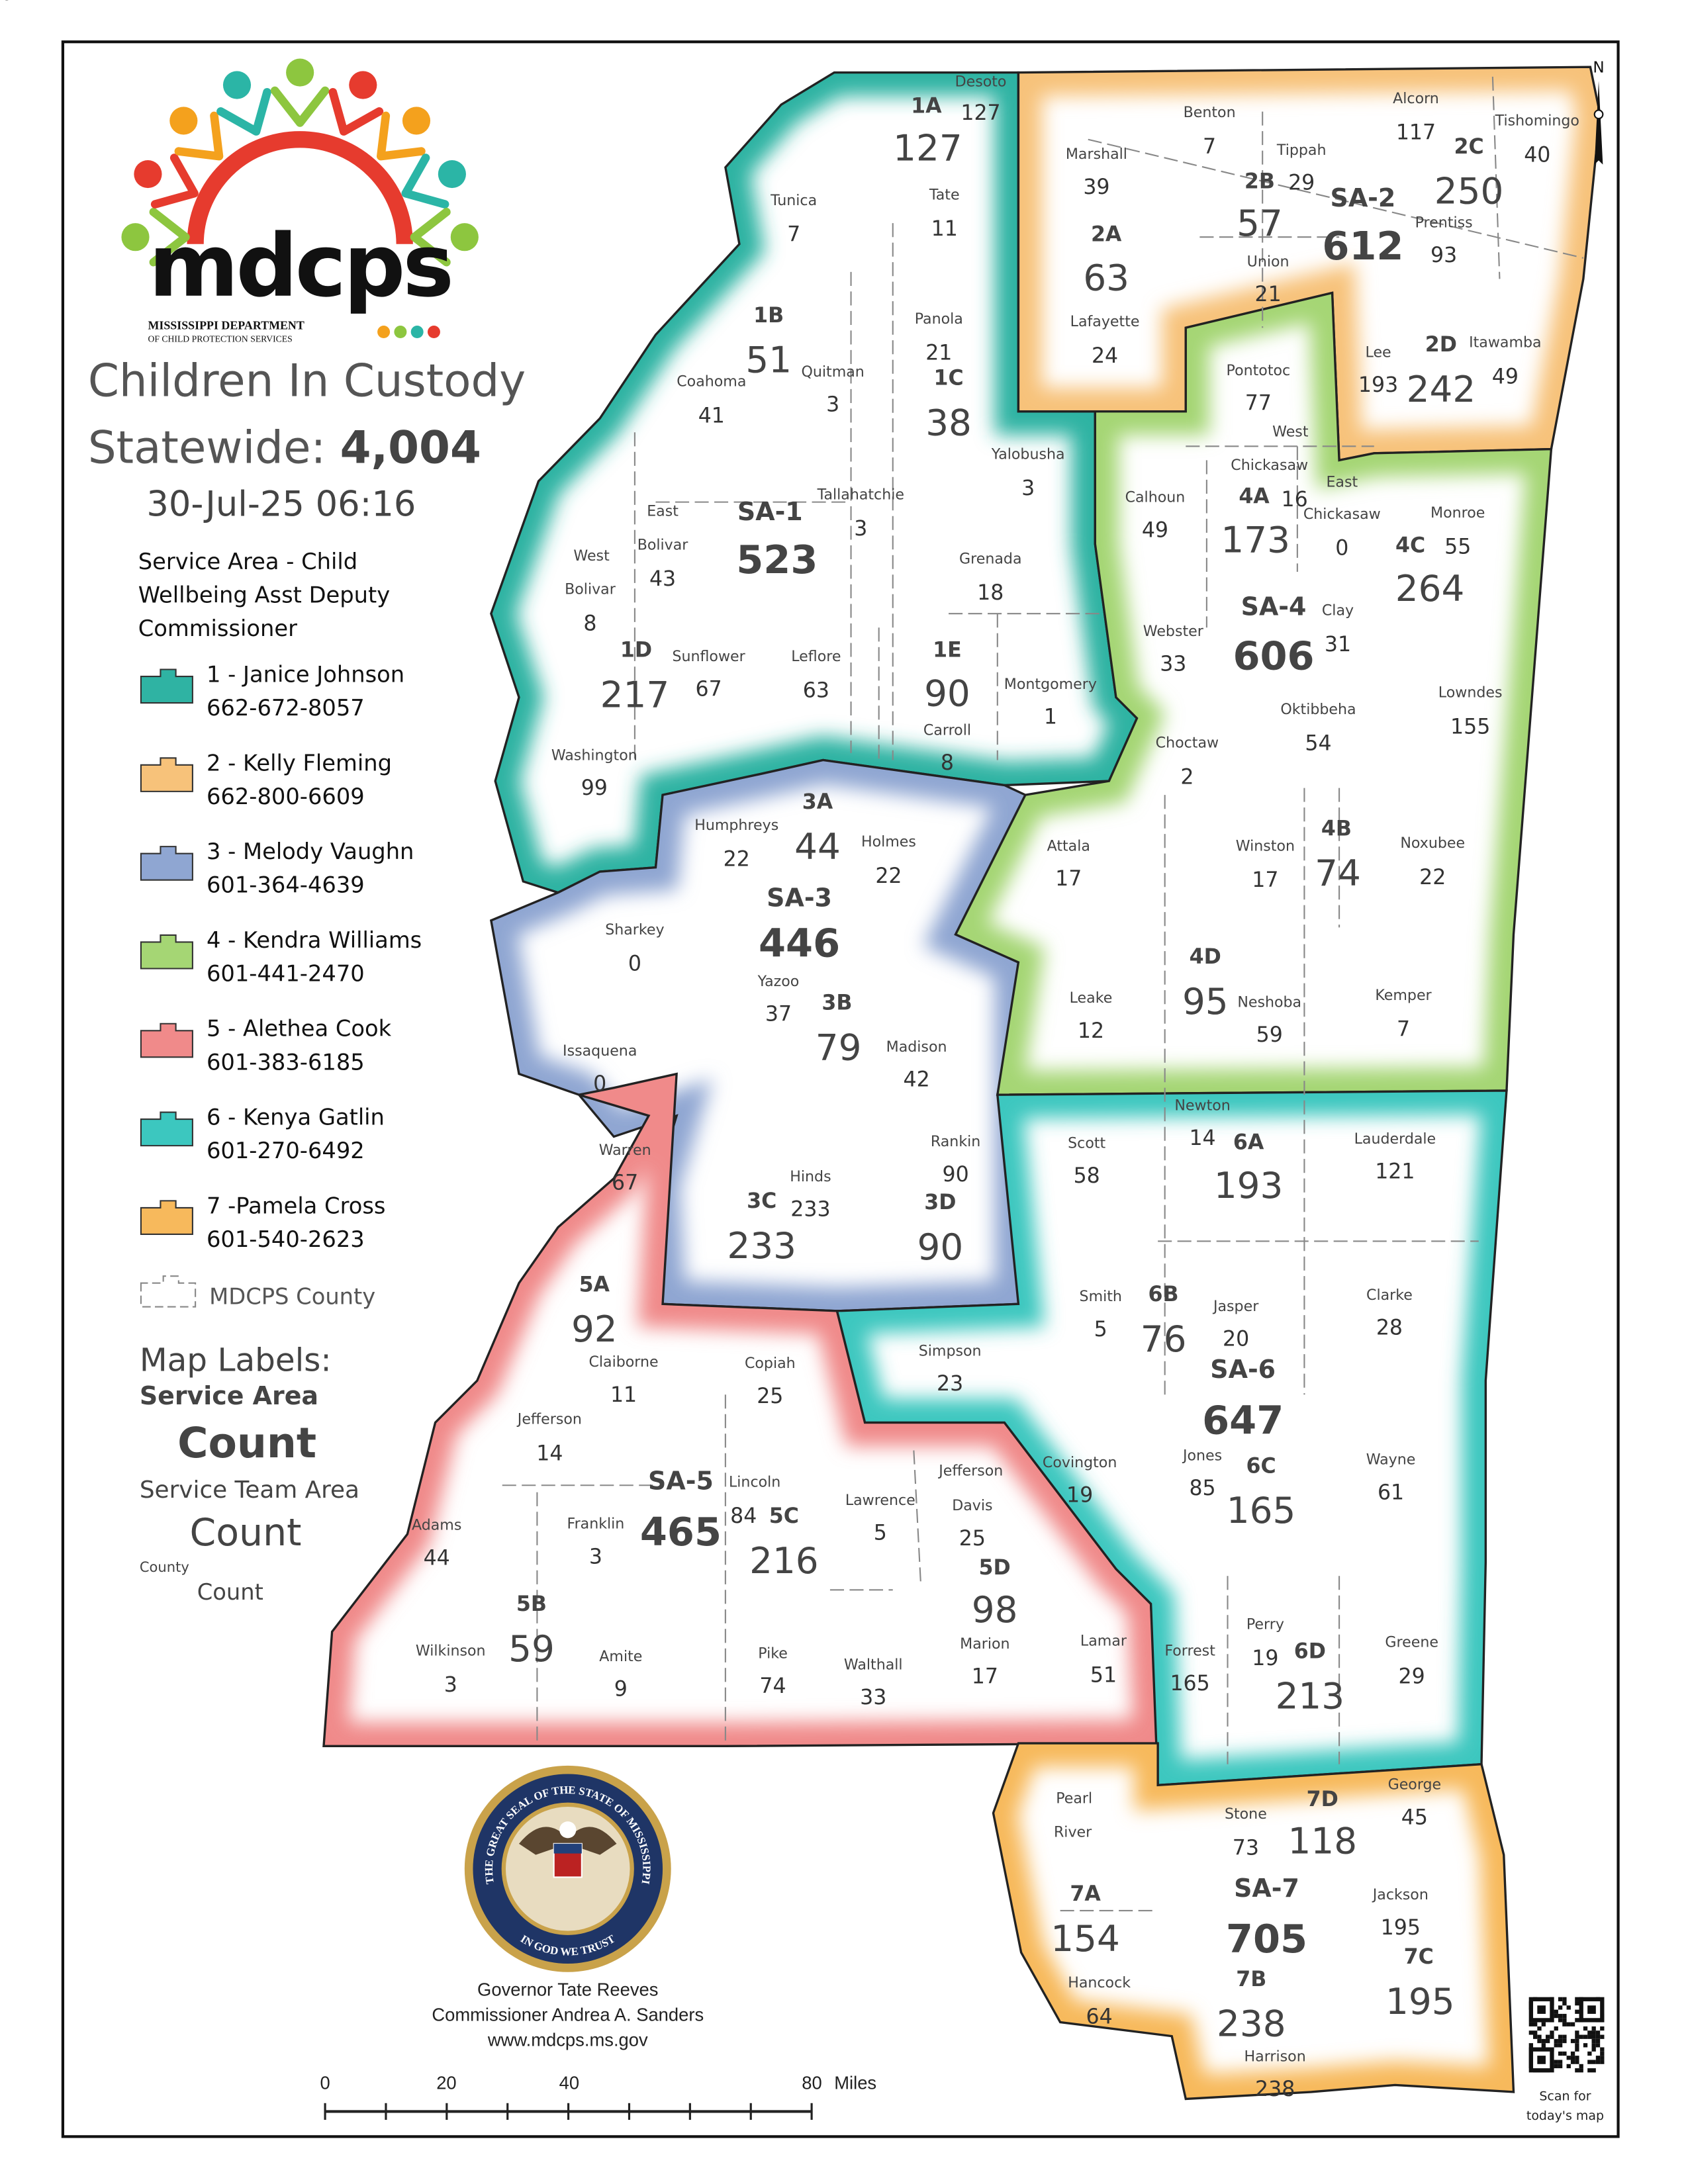 Image resolution: width=1688 pixels, height=2184 pixels. Describe the element at coordinates (926, 106) in the screenshot. I see `team-area-label-1a: 1A` at that location.